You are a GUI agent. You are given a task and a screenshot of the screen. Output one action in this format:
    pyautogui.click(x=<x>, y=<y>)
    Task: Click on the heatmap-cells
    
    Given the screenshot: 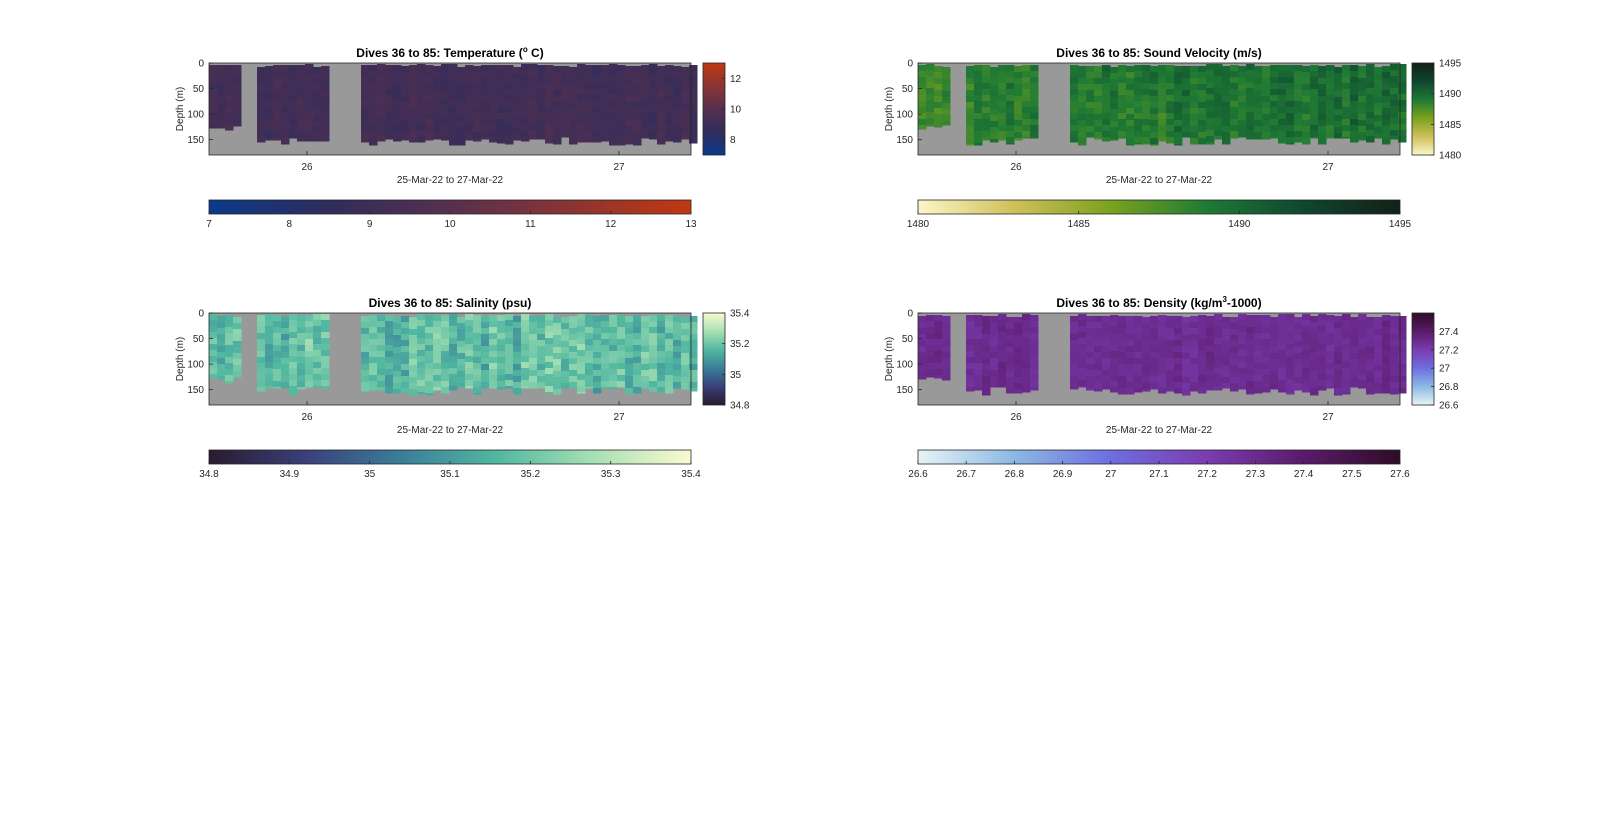 What is the action you would take?
    pyautogui.click(x=1162, y=355)
    